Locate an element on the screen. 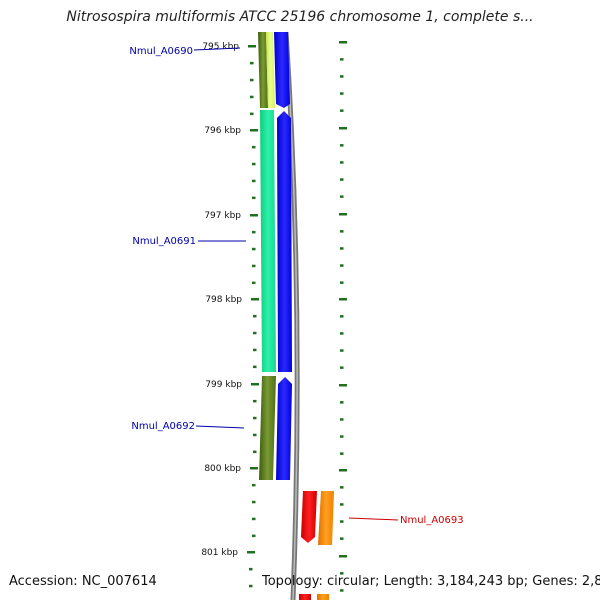 This screenshot has height=600, width=600. scale-tick-label: 798 kbp is located at coordinates (223, 300).